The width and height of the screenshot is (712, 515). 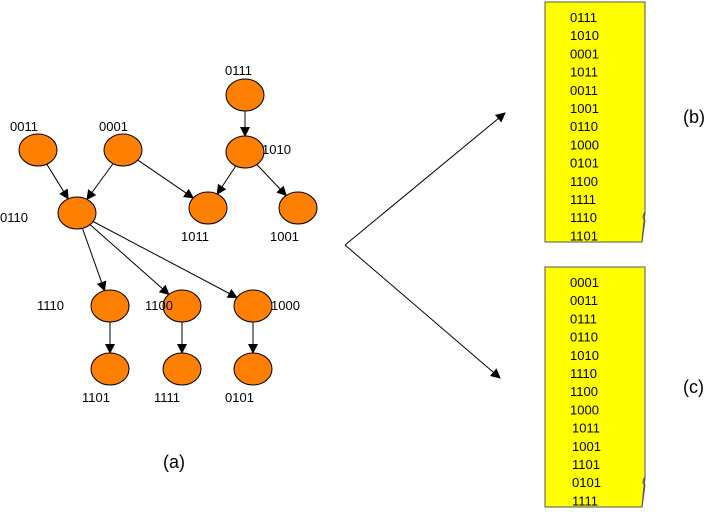 What do you see at coordinates (96, 397) in the screenshot?
I see `node-label: 1101` at bounding box center [96, 397].